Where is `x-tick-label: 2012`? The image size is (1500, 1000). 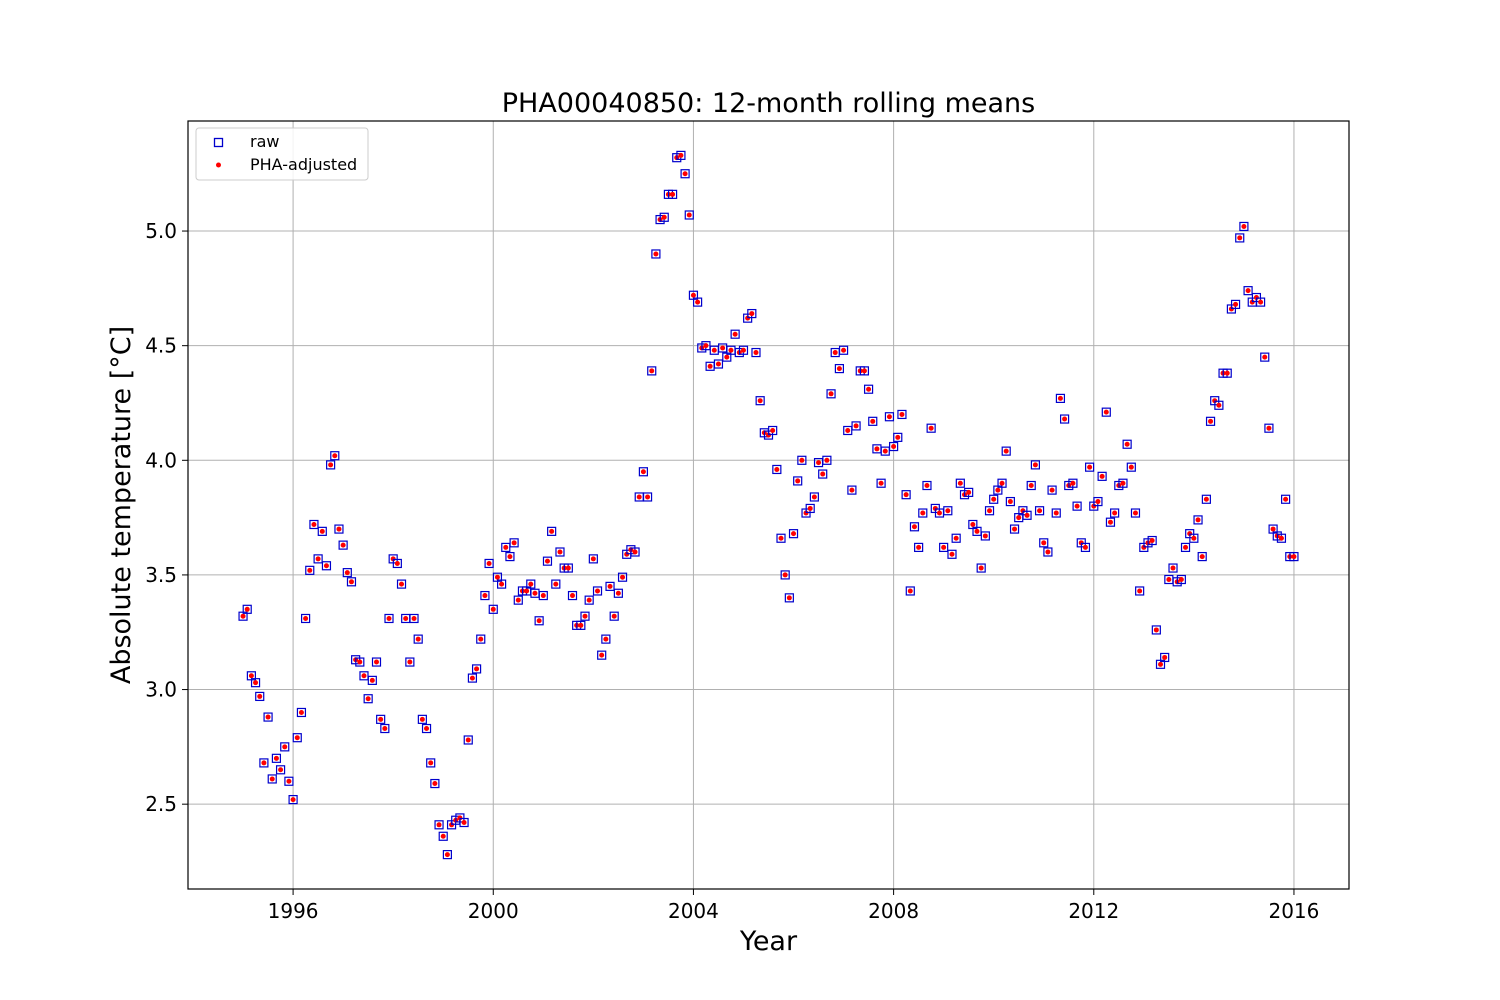
x-tick-label: 2012 is located at coordinates (1093, 911).